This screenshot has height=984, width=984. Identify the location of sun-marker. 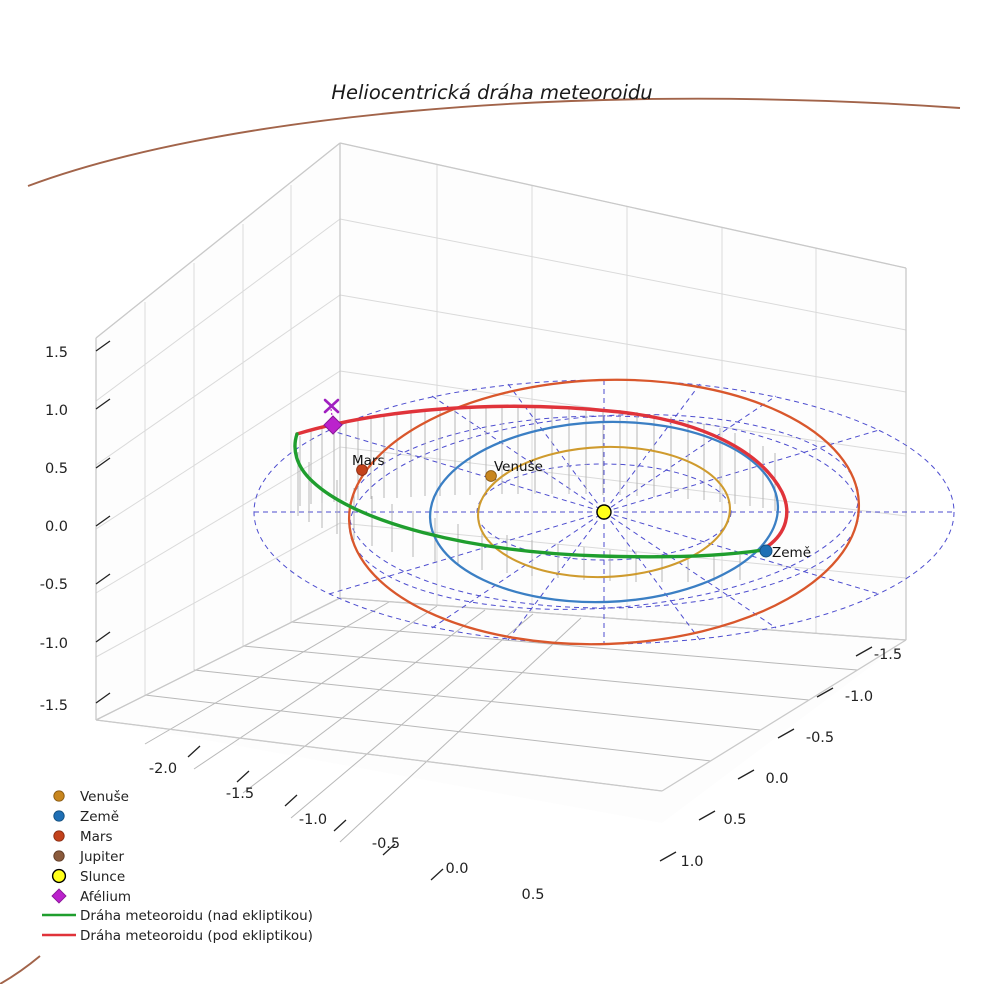
(604, 512).